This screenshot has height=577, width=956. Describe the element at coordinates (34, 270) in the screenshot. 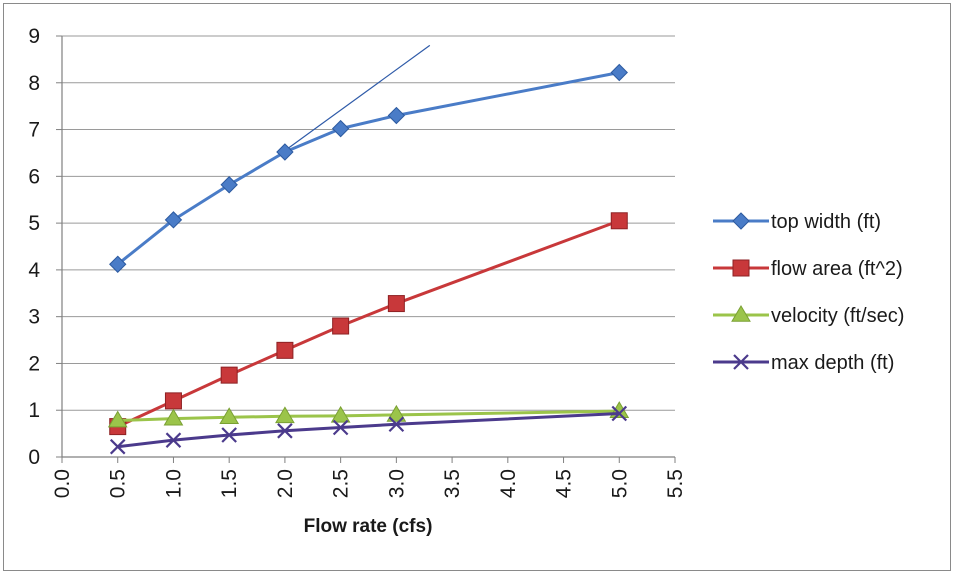

I see `y-tick-label: 4` at that location.